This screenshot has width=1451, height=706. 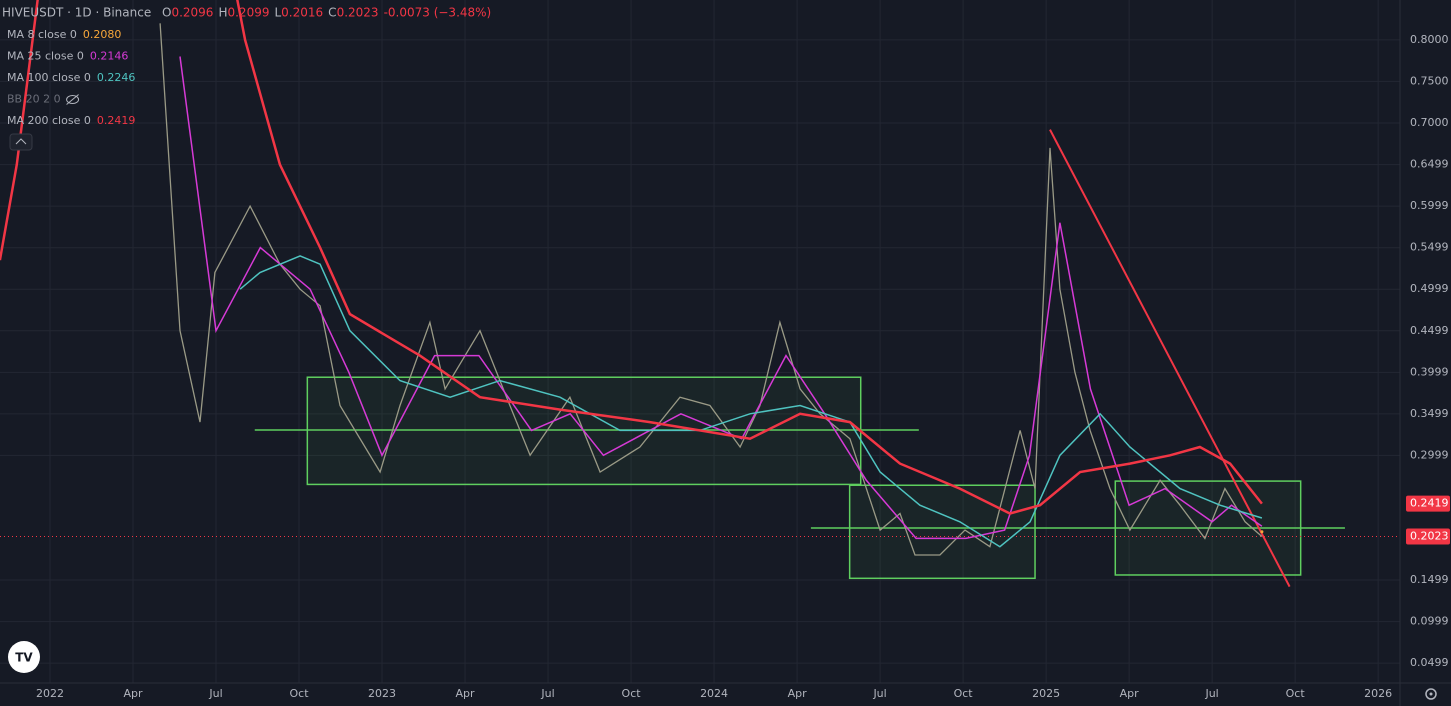 What do you see at coordinates (1429, 413) in the screenshot?
I see `y-tick-label: 0.3499` at bounding box center [1429, 413].